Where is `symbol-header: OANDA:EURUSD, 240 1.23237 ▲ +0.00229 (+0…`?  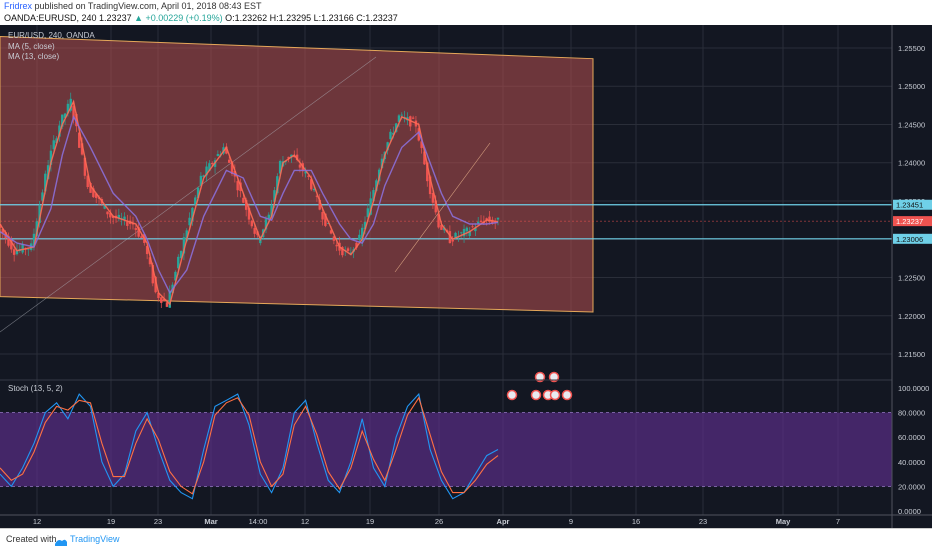
symbol-header: OANDA:EURUSD, 240 1.23237 ▲ +0.00229 (+0… is located at coordinates (201, 18).